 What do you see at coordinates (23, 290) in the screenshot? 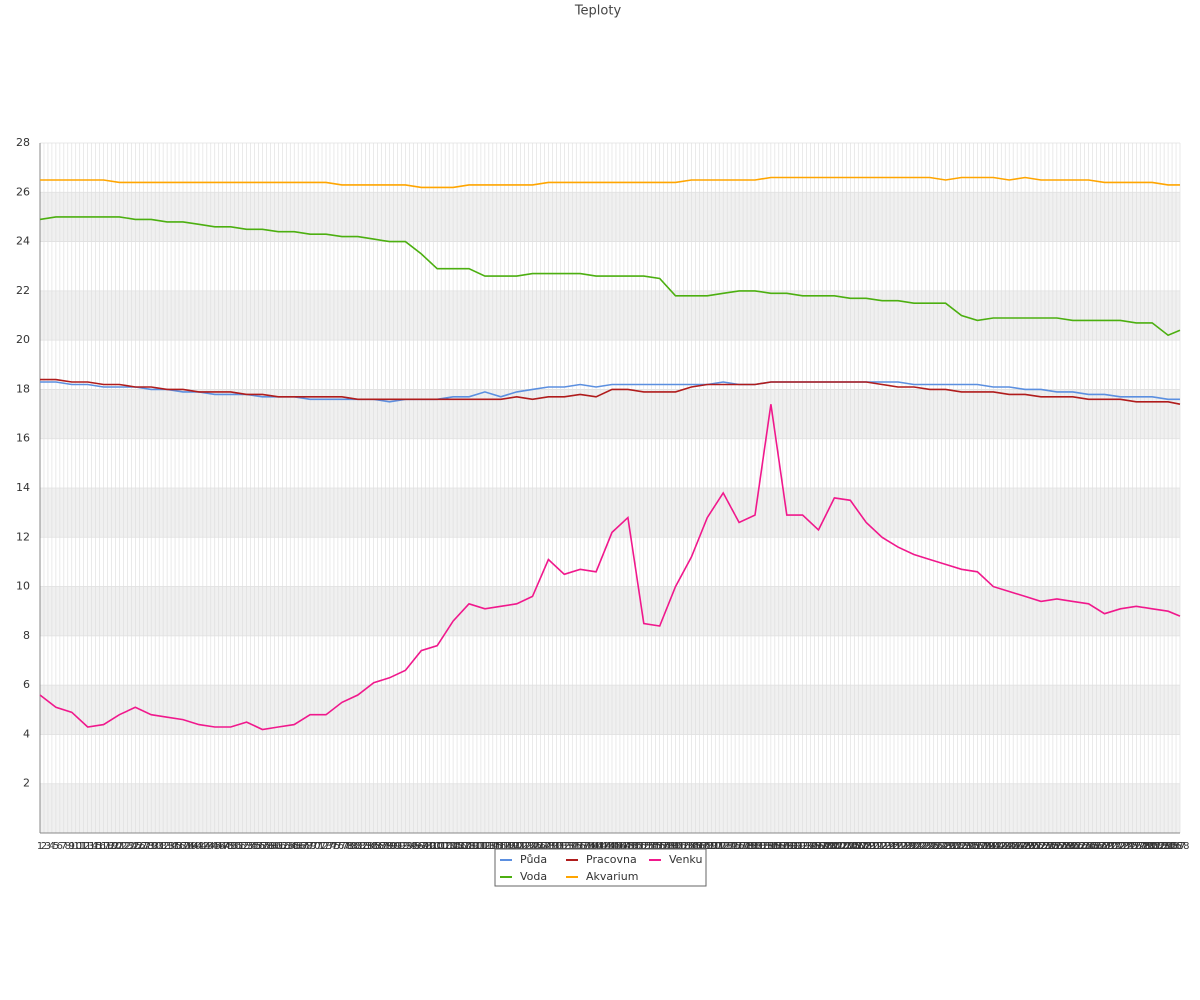
I see `y-tick-label: 22` at bounding box center [23, 290].